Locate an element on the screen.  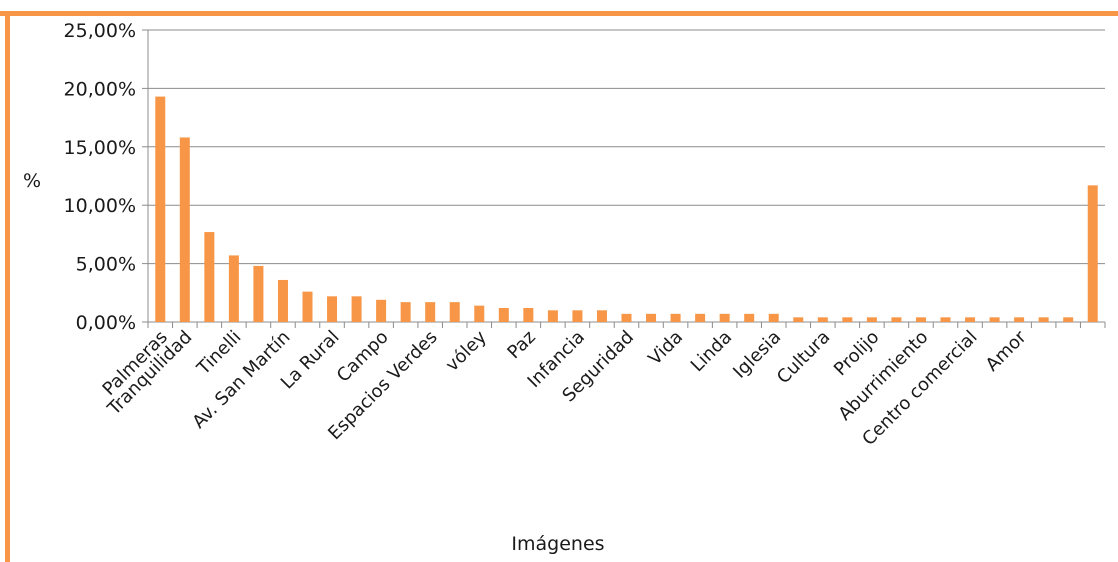
y-tick-labels: 0,00% 5,00% 10,00% 15,00% 20,00% 25,00% is located at coordinates (100, 177).